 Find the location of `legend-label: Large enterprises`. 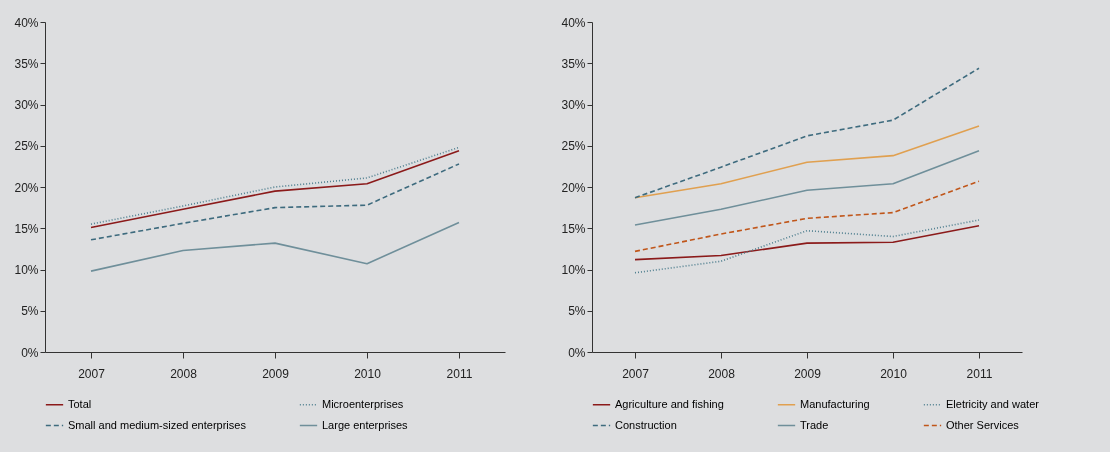

legend-label: Large enterprises is located at coordinates (365, 424).